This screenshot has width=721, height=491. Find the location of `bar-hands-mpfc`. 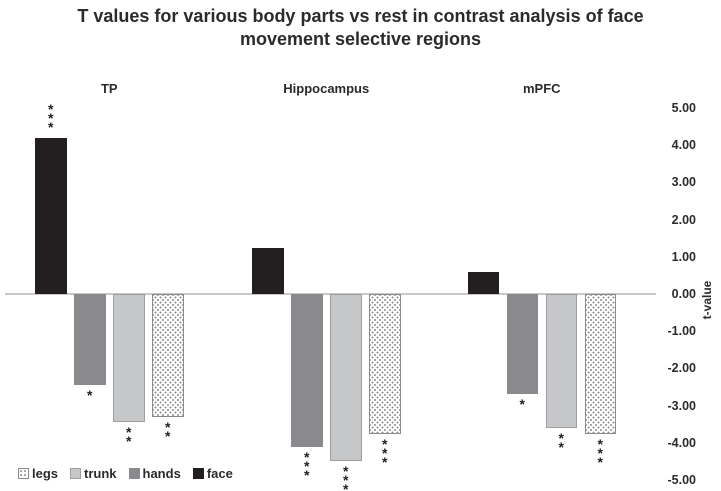

bar-hands-mpfc is located at coordinates (522, 344).